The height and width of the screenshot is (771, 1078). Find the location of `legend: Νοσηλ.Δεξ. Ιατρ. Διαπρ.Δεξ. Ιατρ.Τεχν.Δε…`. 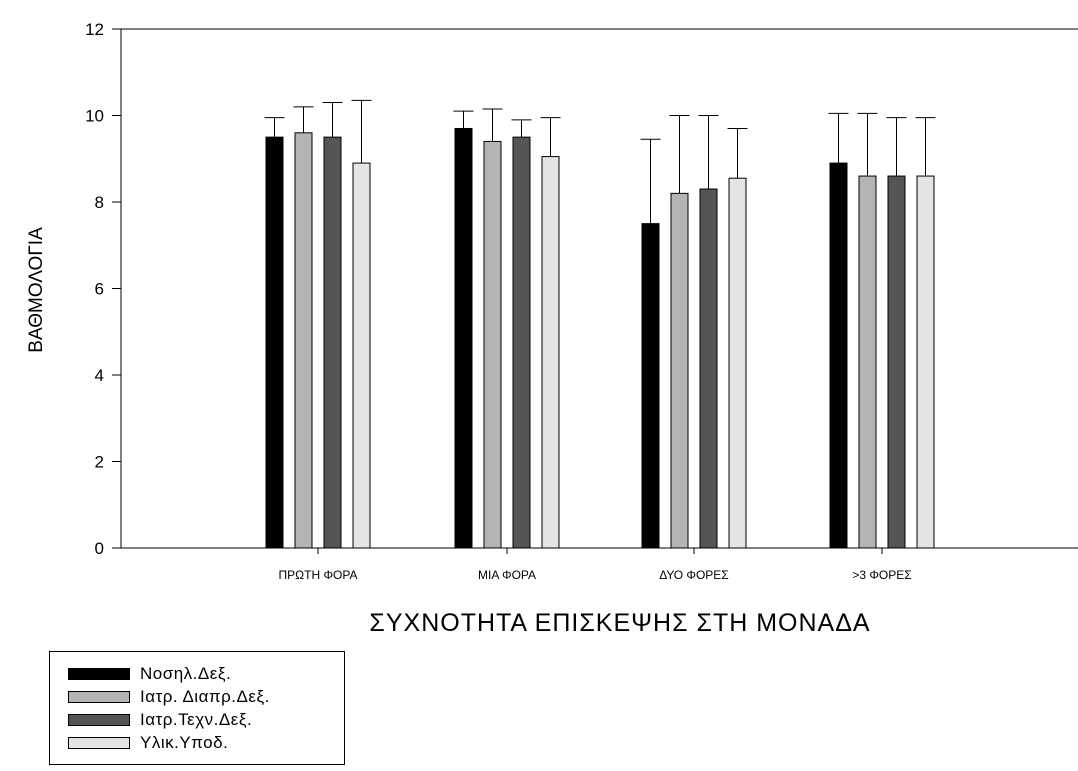

legend: Νοσηλ.Δεξ. Ιατρ. Διαπρ.Δεξ. Ιατρ.Τεχν.Δε… is located at coordinates (197, 708).